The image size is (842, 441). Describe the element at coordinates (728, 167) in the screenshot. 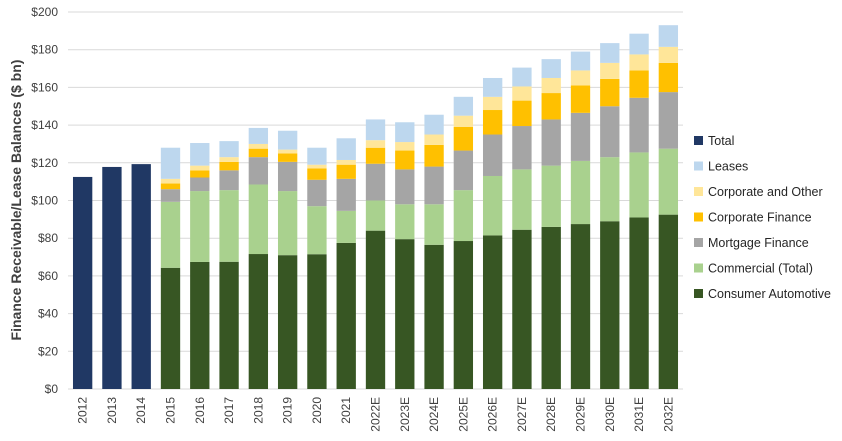

I see `legend-label-leases: Leases` at that location.